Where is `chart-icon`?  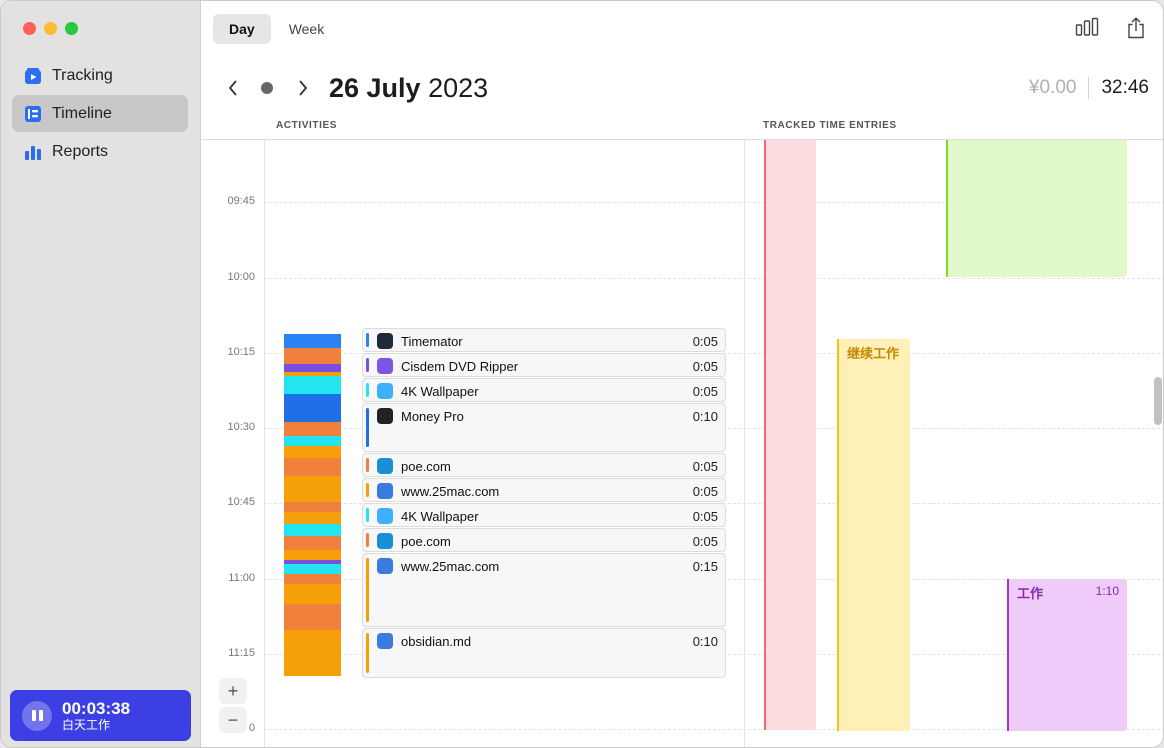
chart-icon is located at coordinates (1087, 30).